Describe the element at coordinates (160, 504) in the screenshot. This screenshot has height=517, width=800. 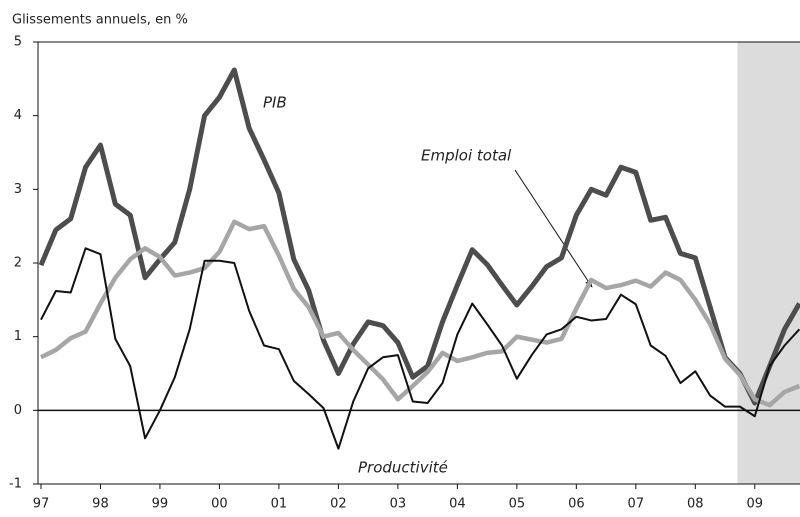
I see `x-tick-label: 99` at that location.